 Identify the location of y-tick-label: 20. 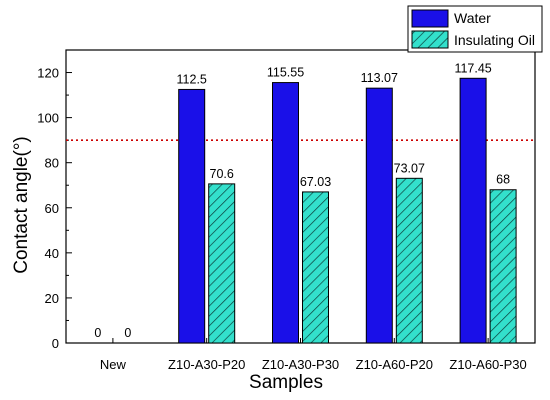
(52, 298).